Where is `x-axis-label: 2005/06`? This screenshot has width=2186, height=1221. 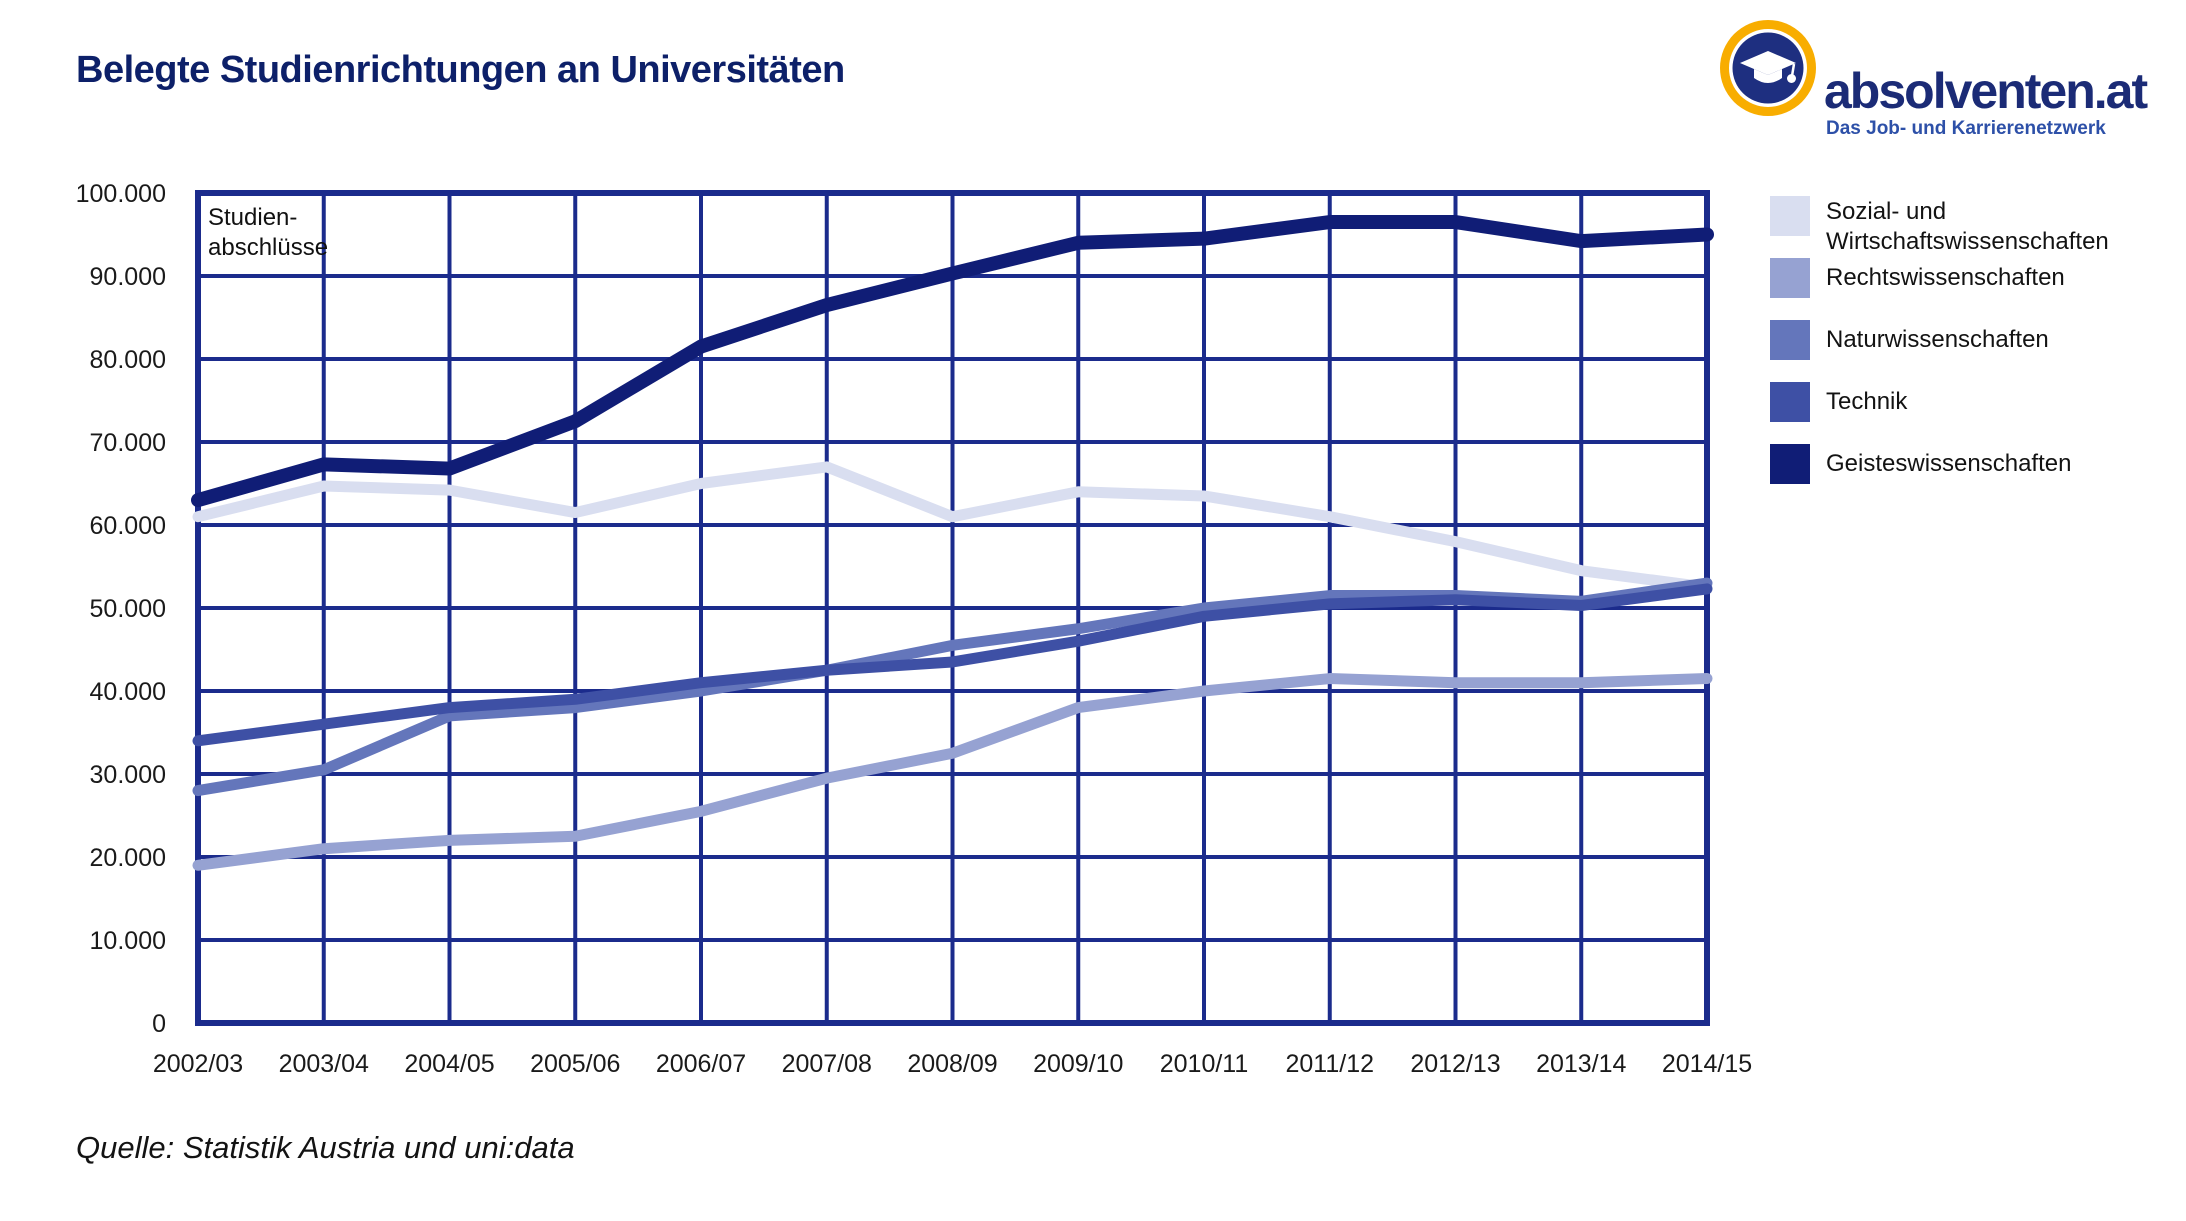 x-axis-label: 2005/06 is located at coordinates (575, 1064).